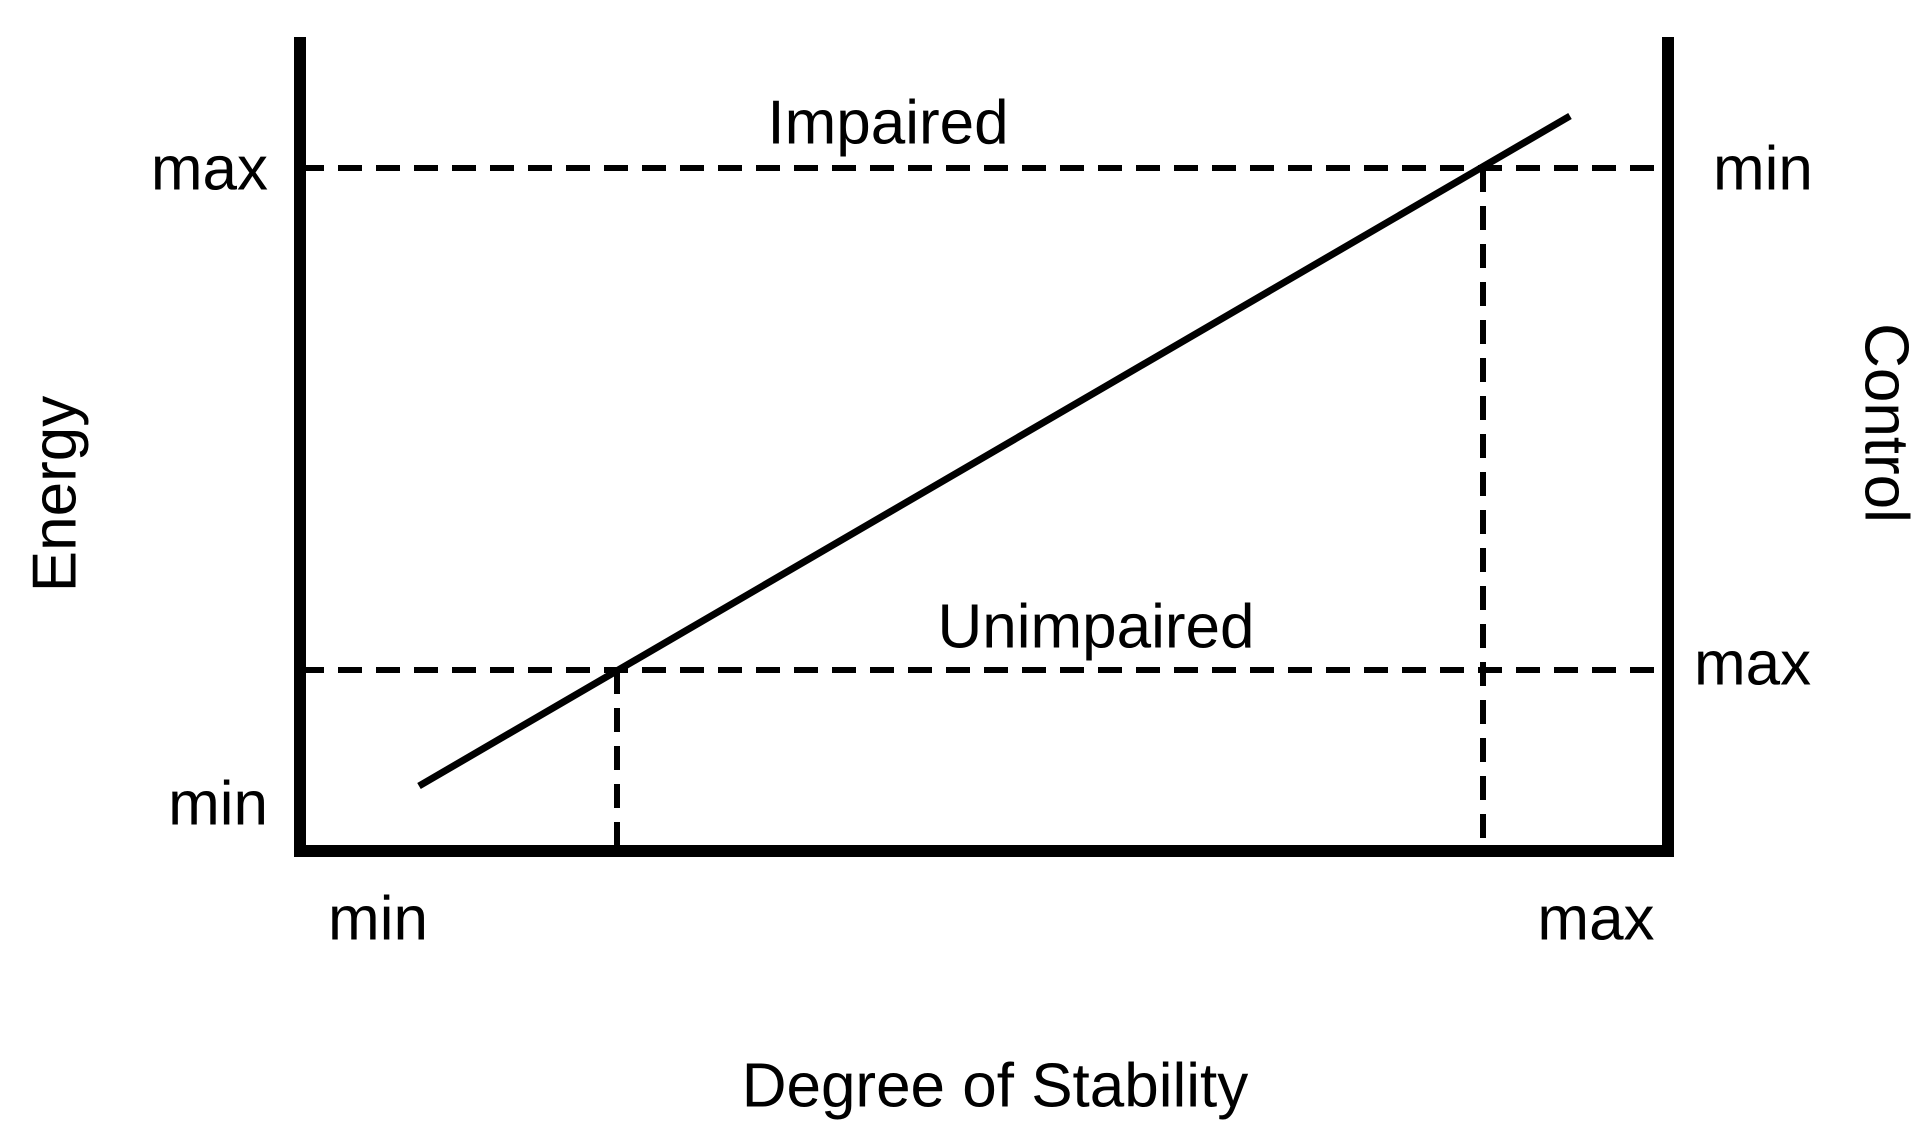  I want to click on bottom-left-label: min, so click(378, 918).